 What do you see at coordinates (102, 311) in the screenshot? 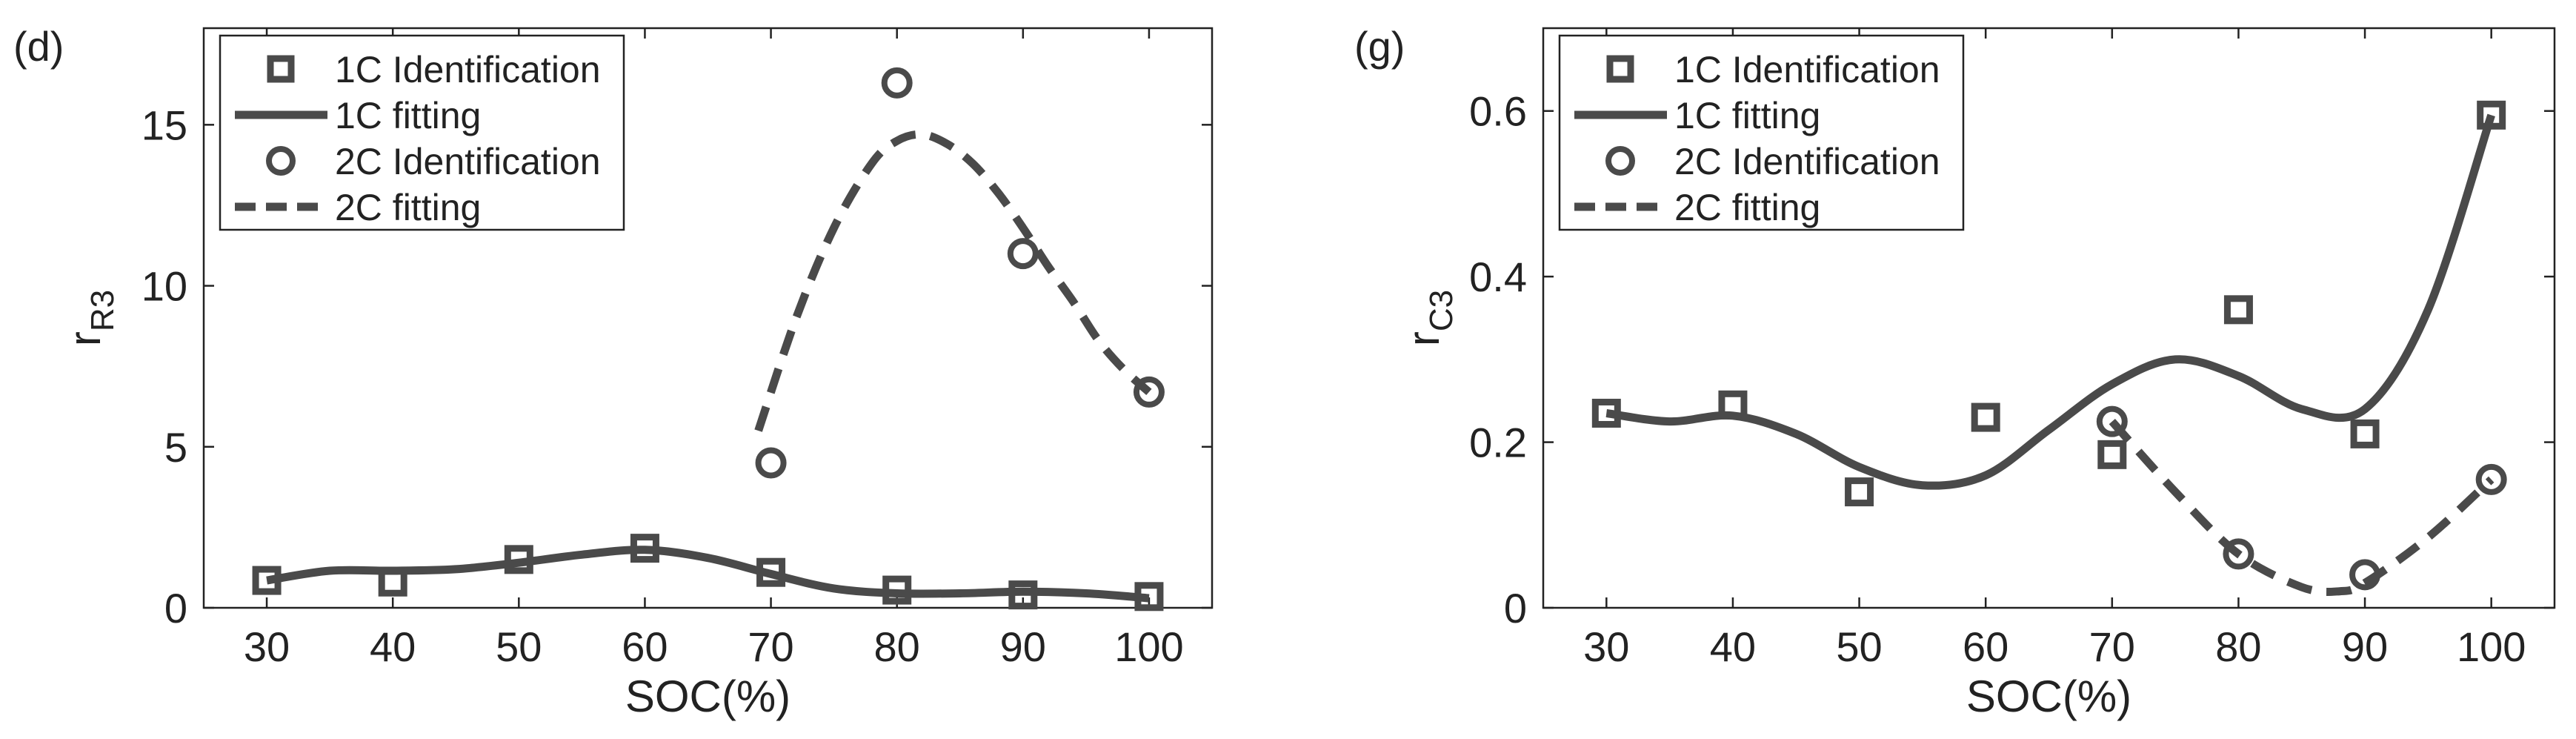
I see `y-axis-label-sub: R3` at bounding box center [102, 311].